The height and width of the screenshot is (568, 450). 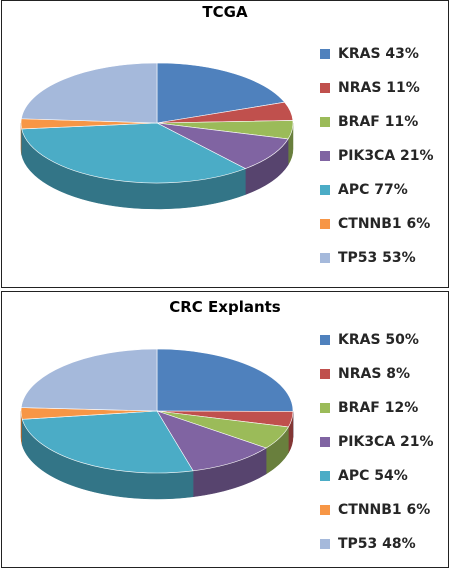 I want to click on legend-label: NRAS 11%, so click(x=379, y=88).